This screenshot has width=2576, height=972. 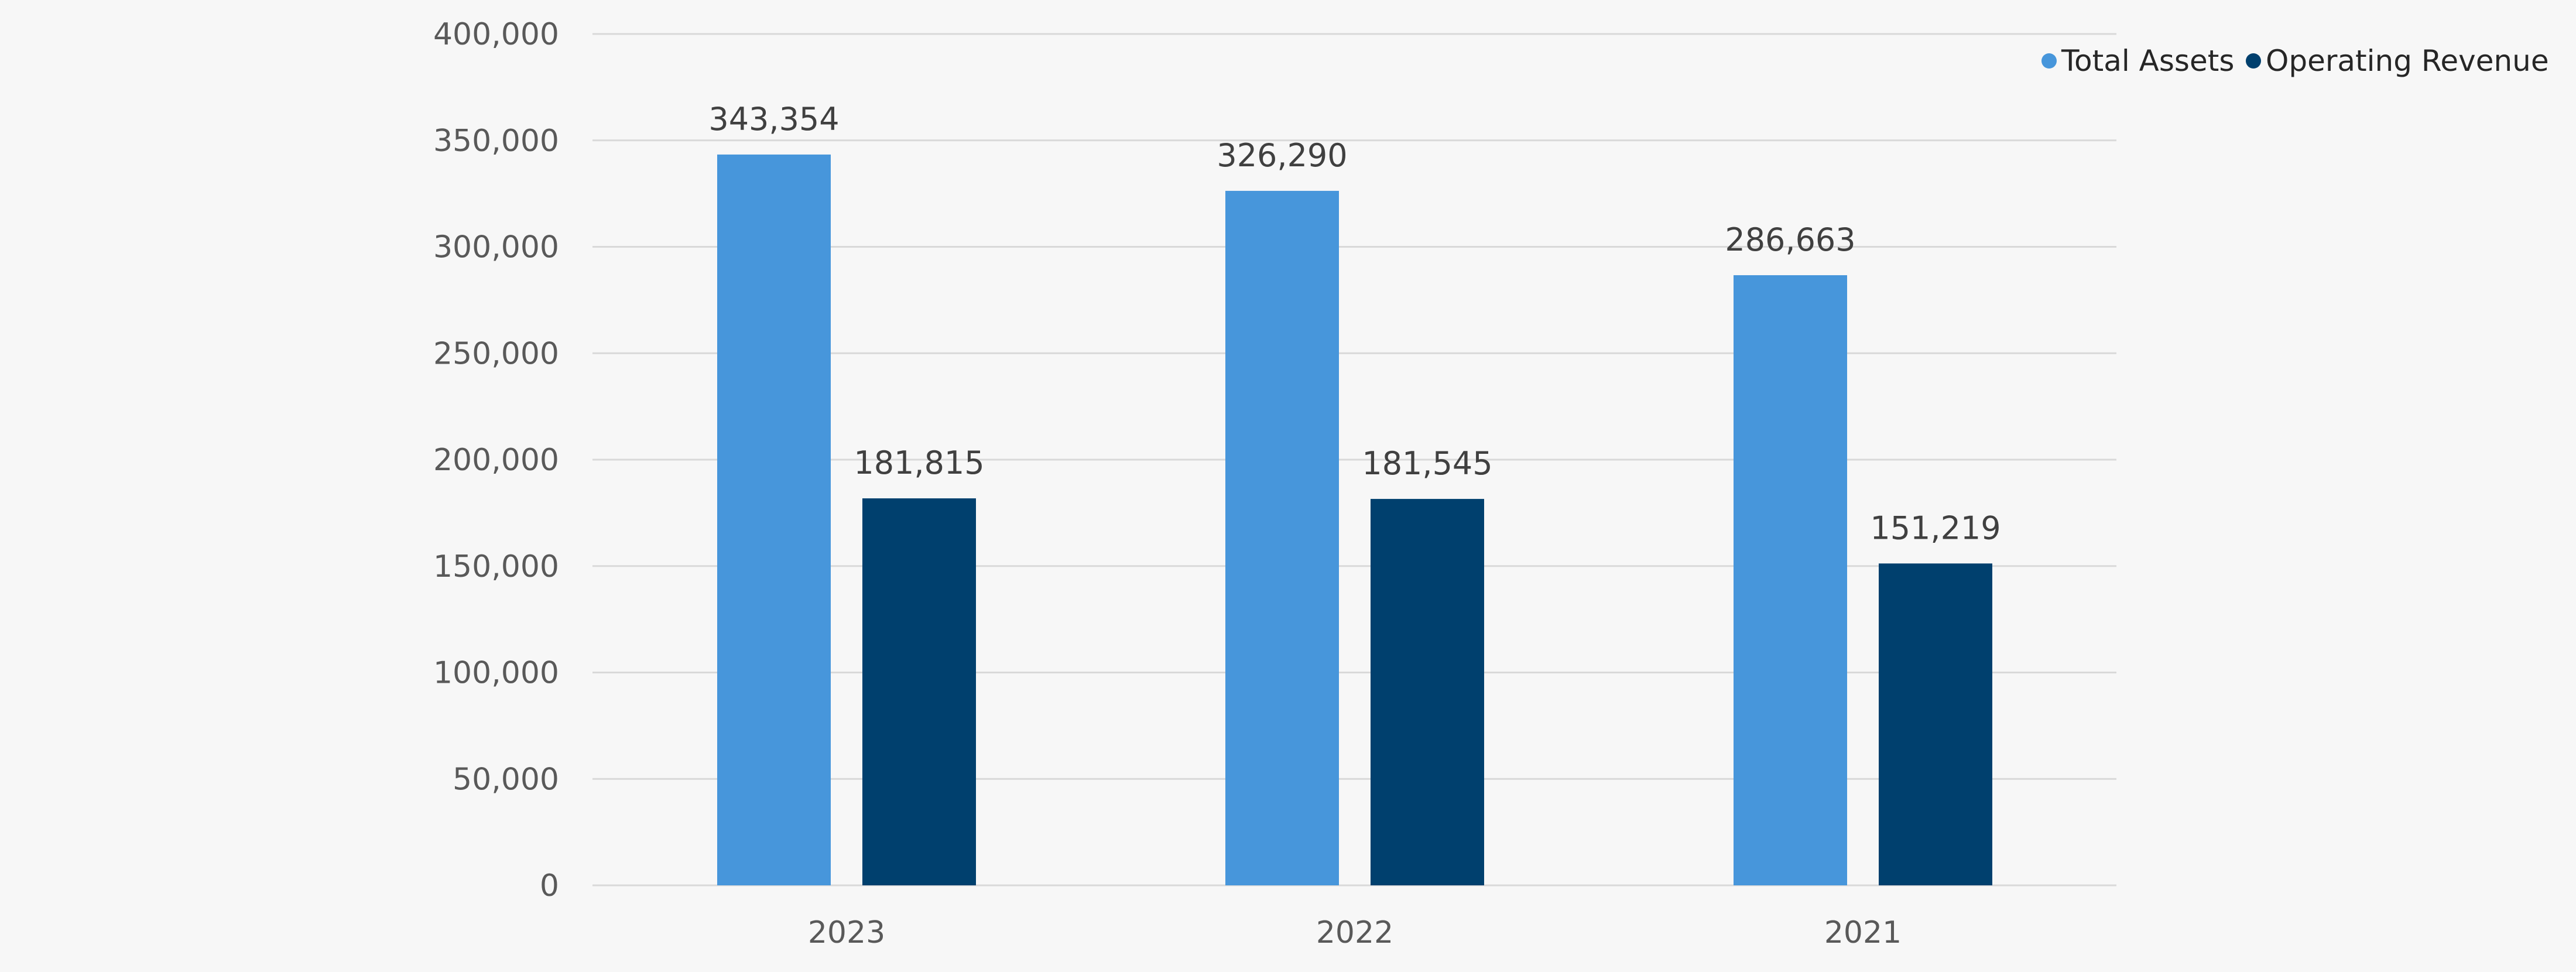 What do you see at coordinates (846, 933) in the screenshot?
I see `x-tick-label: 2023` at bounding box center [846, 933].